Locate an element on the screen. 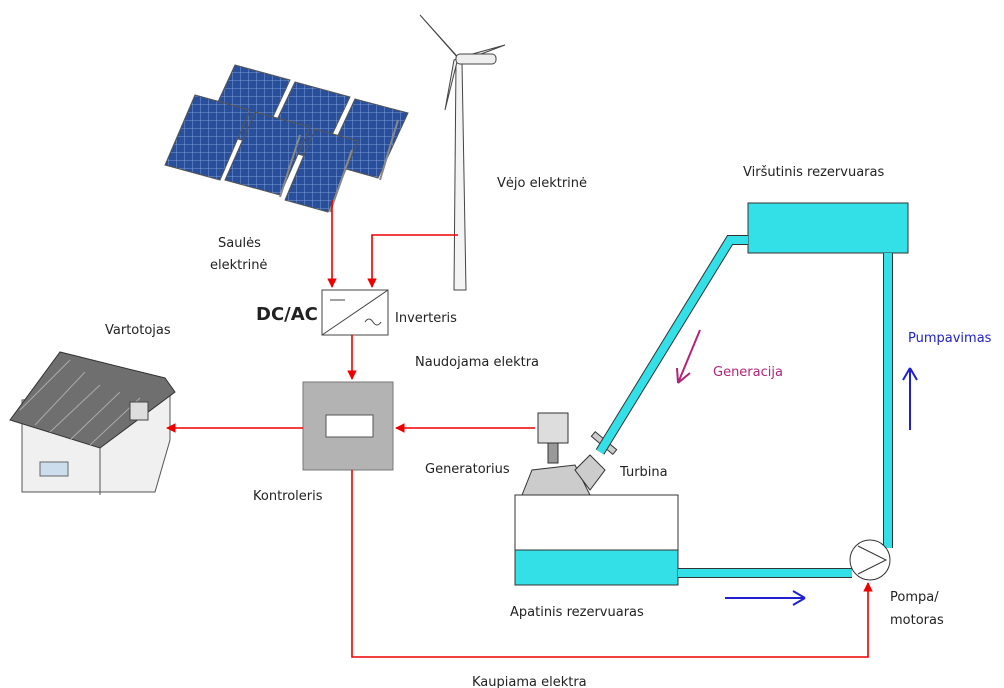  node-label: motoras is located at coordinates (917, 620).